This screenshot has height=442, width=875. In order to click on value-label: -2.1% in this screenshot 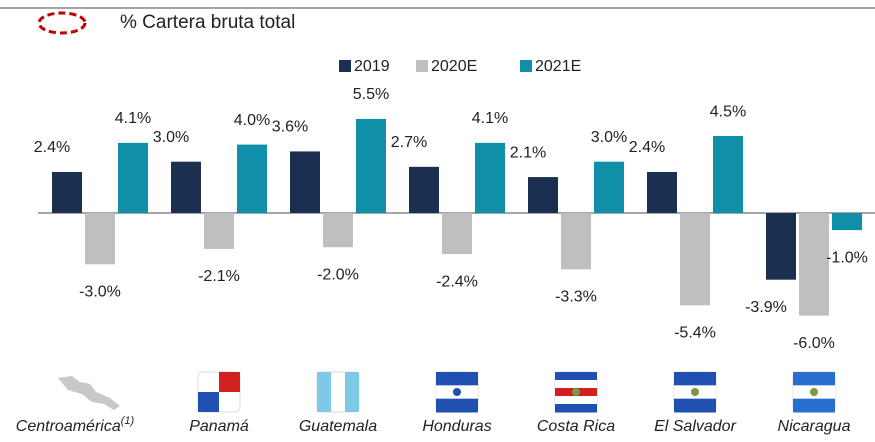, I will do `click(219, 276)`.